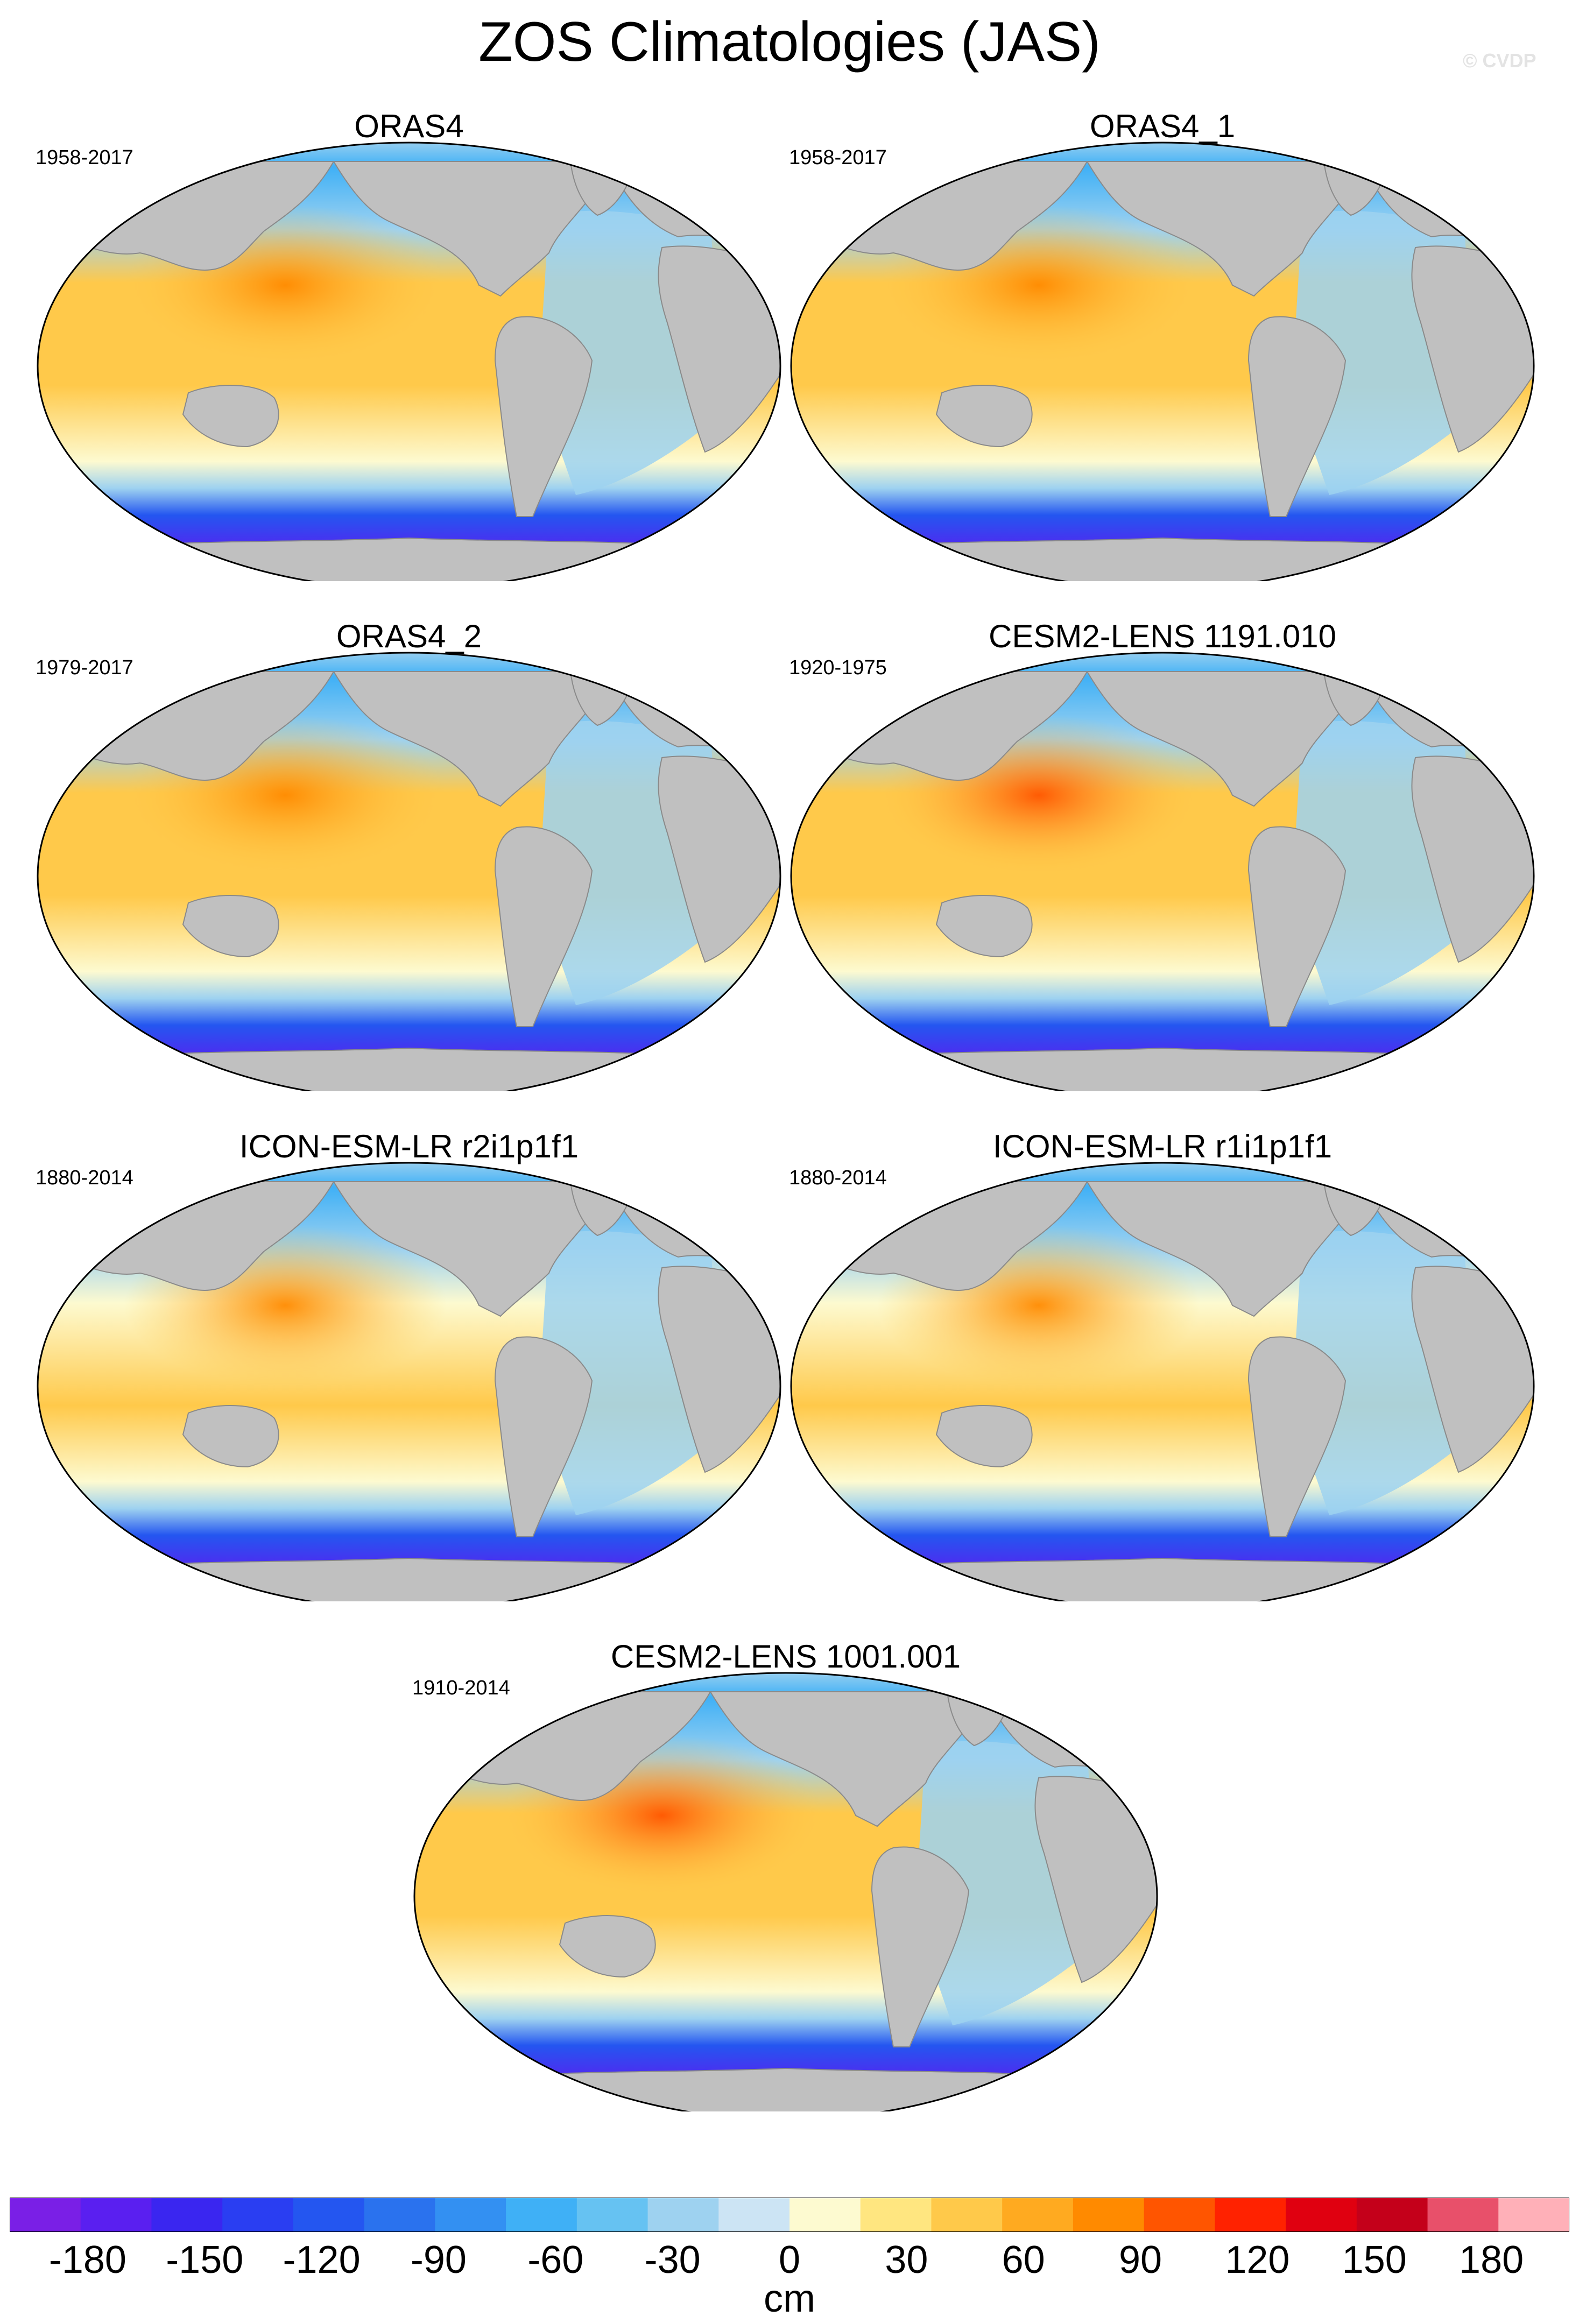 This screenshot has height=2324, width=1579. I want to click on figure-title: ZOS Climatologies (JAS), so click(790, 42).